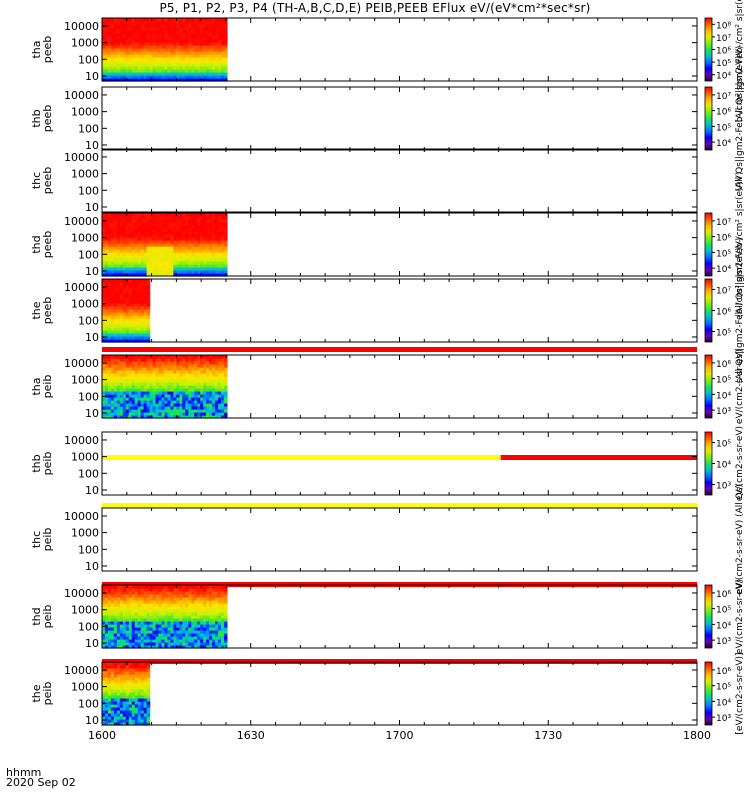  Describe the element at coordinates (400, 735) in the screenshot. I see `x-tick-label: 1700` at that location.